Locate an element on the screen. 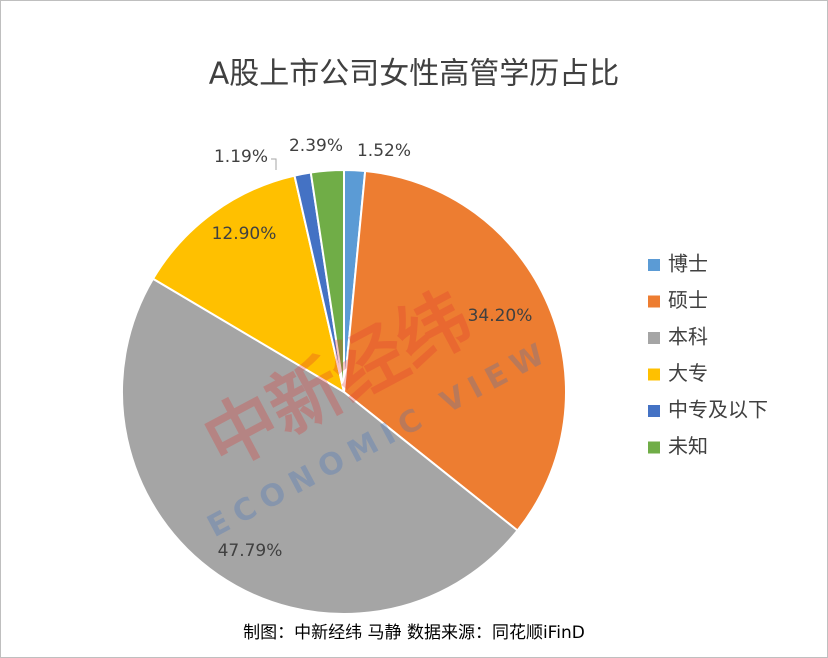  data-label: 1.52% is located at coordinates (384, 151).